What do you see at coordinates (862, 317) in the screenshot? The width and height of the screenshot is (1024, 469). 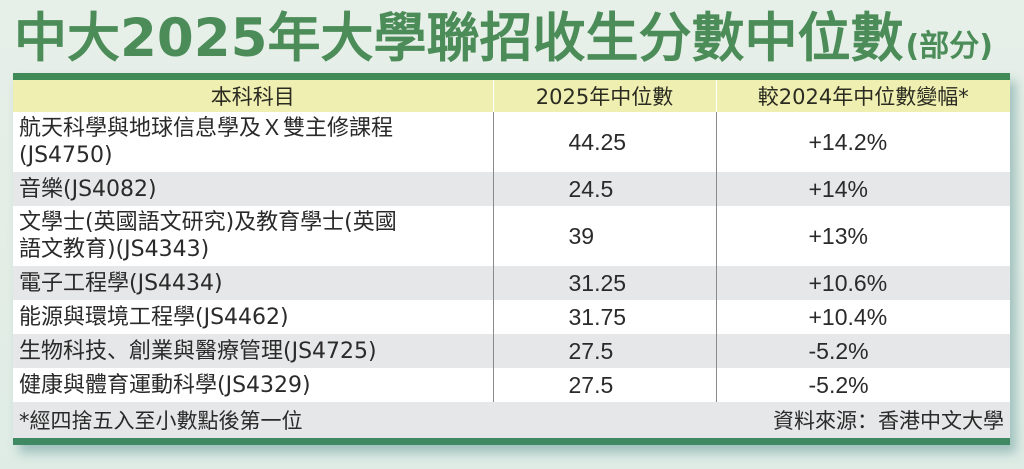 I see `change-cell: +10.4%` at bounding box center [862, 317].